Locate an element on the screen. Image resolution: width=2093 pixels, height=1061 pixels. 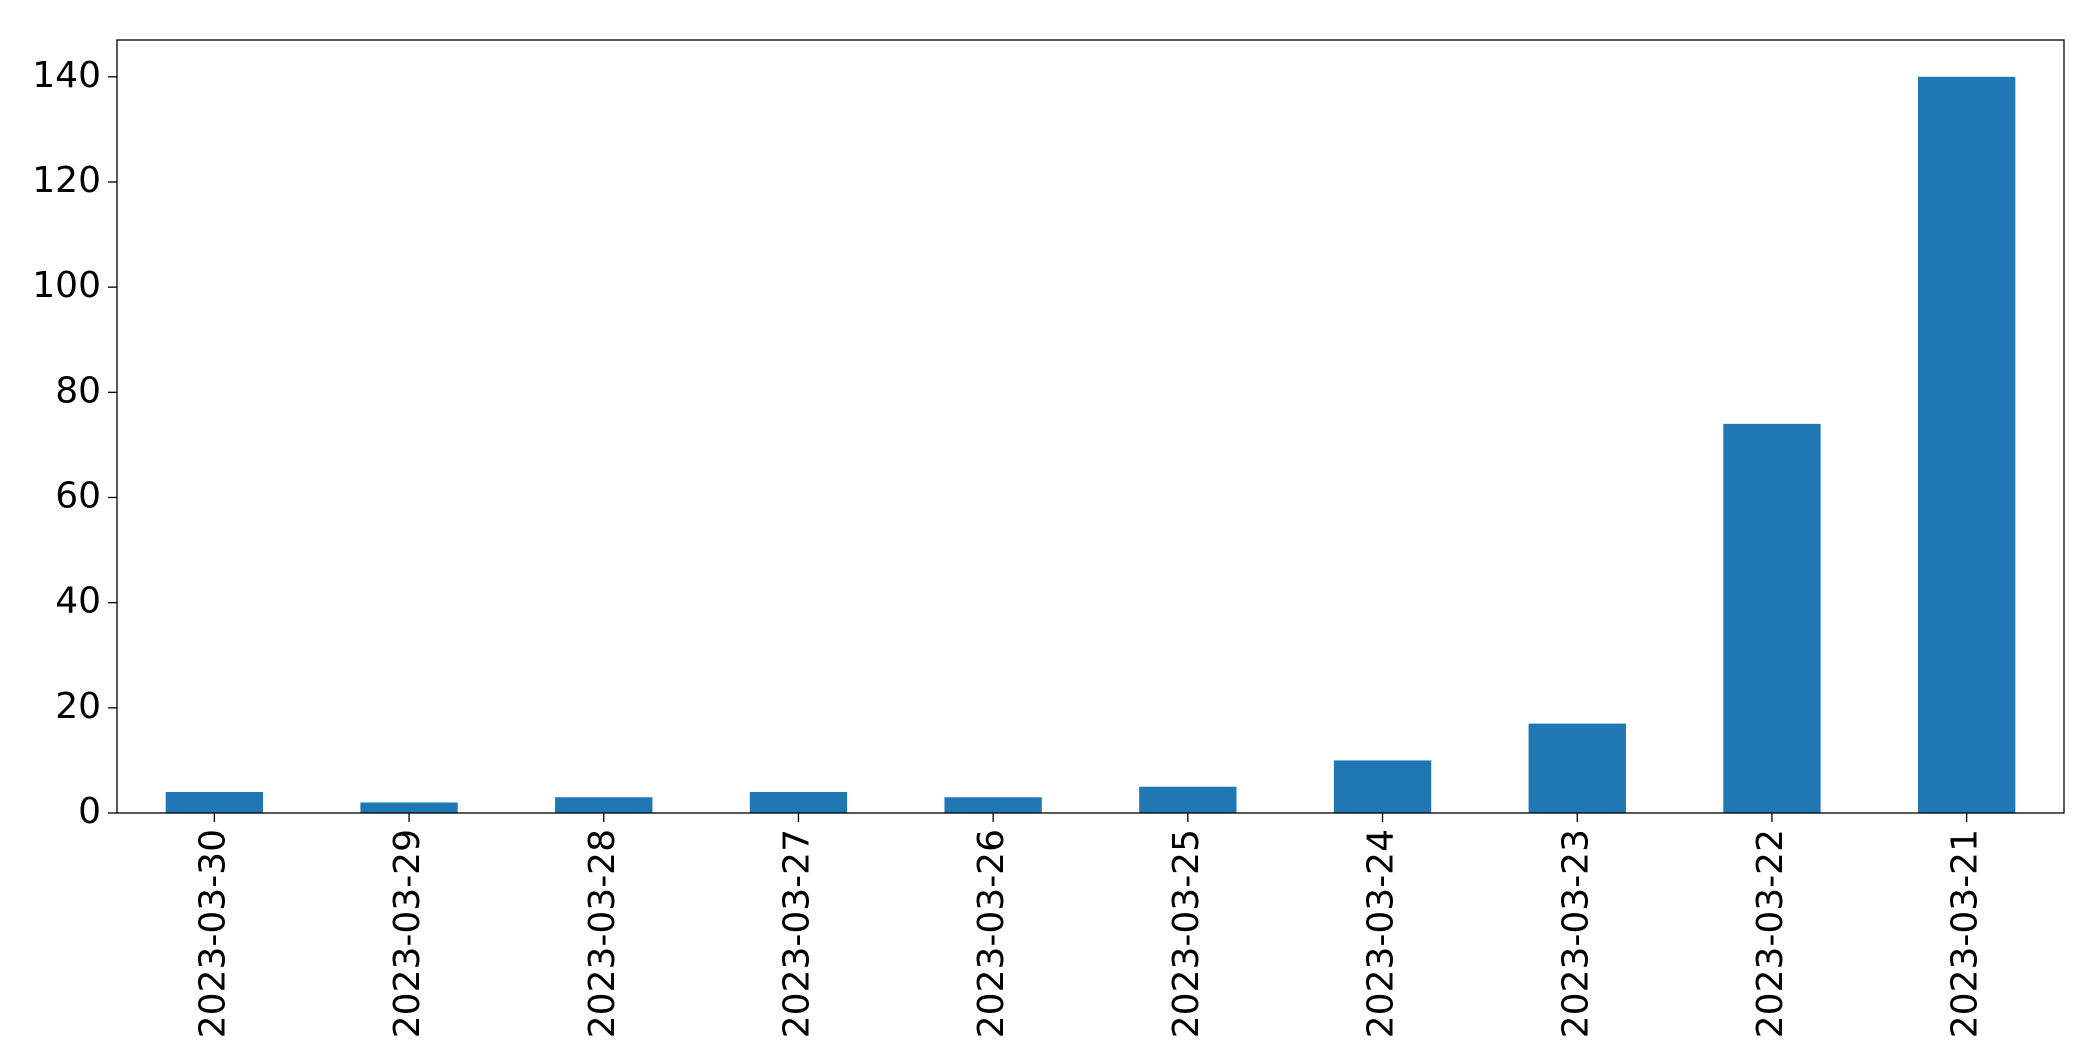
x-tick-label: 2023-03-23 is located at coordinates (1575, 933).